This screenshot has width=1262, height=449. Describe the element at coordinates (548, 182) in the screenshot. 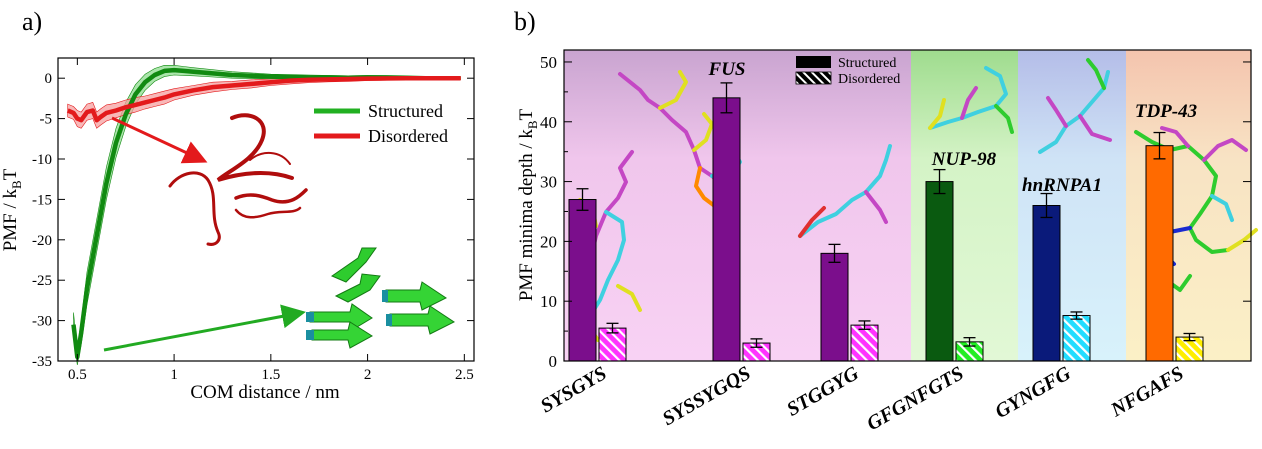

I see `b-y-tick-label: 30` at that location.